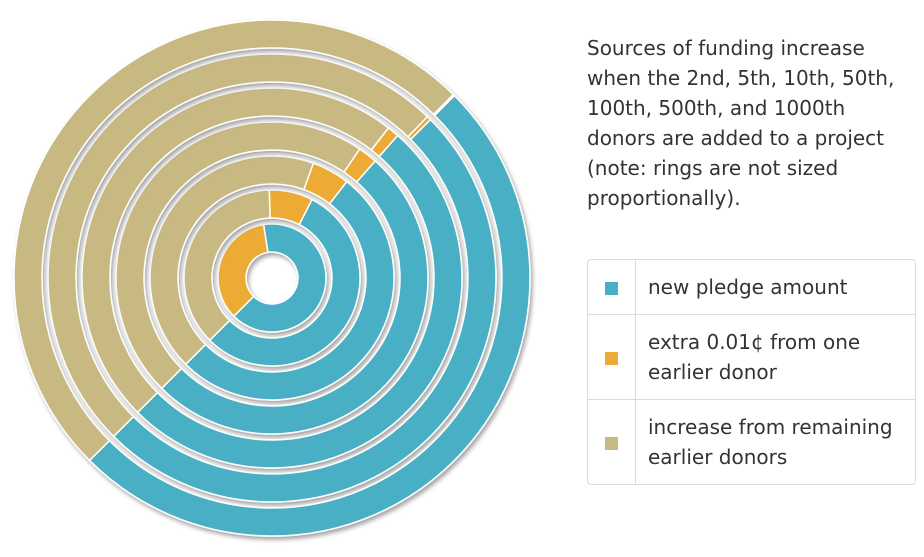 Image resolution: width=924 pixels, height=557 pixels. Describe the element at coordinates (611, 443) in the screenshot. I see `legend-swatch-remaining-donors` at that location.